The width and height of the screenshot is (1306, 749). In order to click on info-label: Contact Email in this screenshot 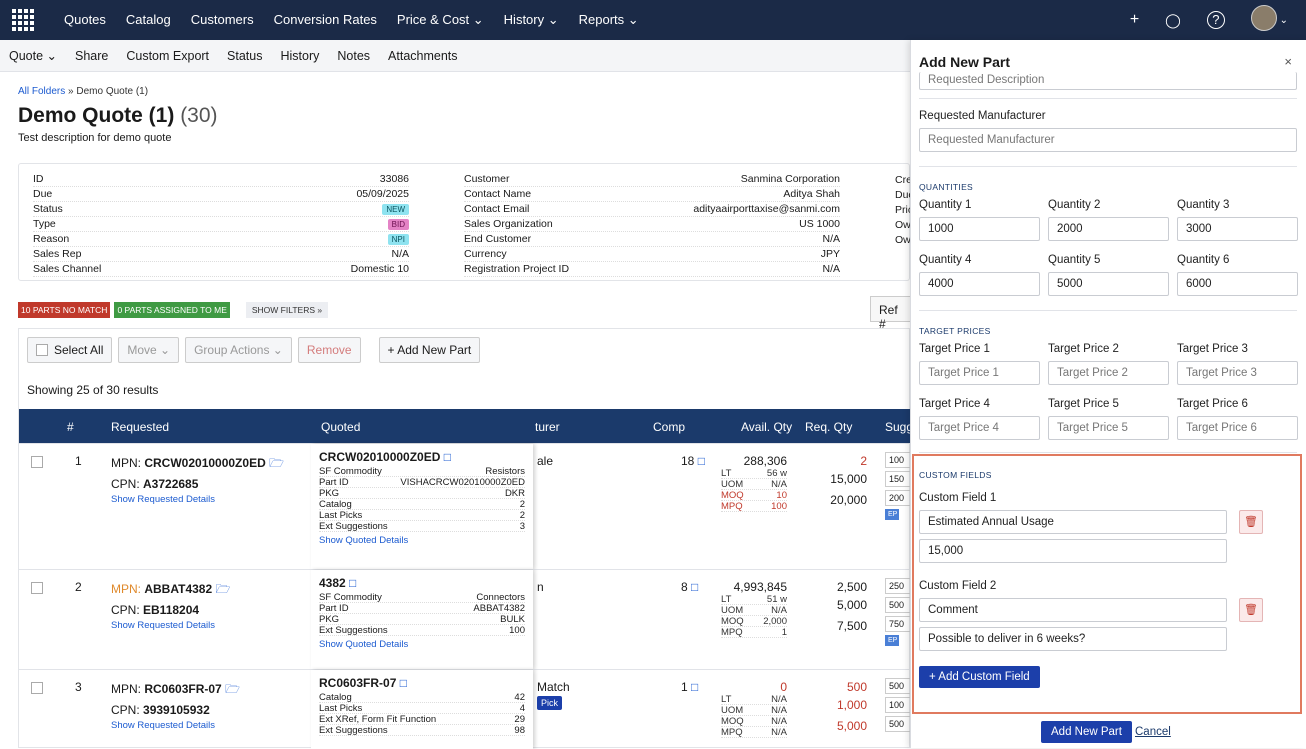, I will do `click(497, 209)`.